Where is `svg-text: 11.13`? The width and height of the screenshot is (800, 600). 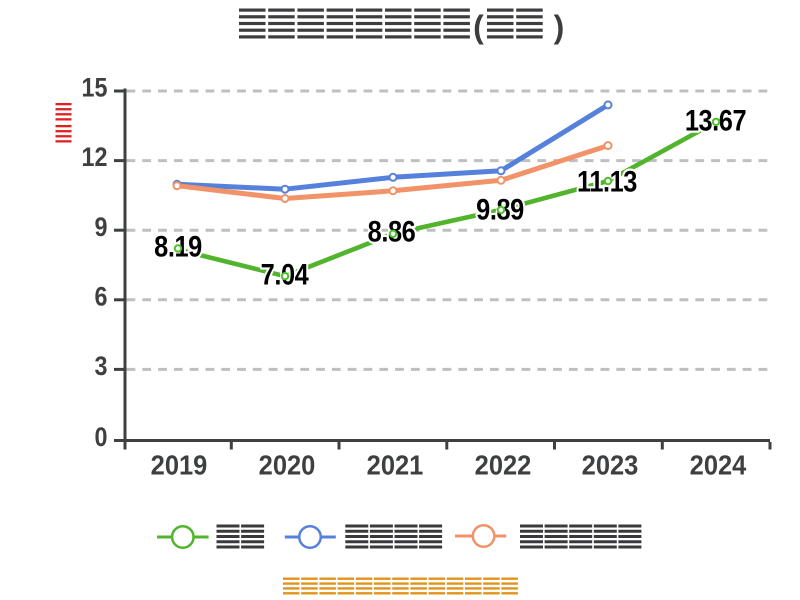
svg-text: 11.13 is located at coordinates (607, 181).